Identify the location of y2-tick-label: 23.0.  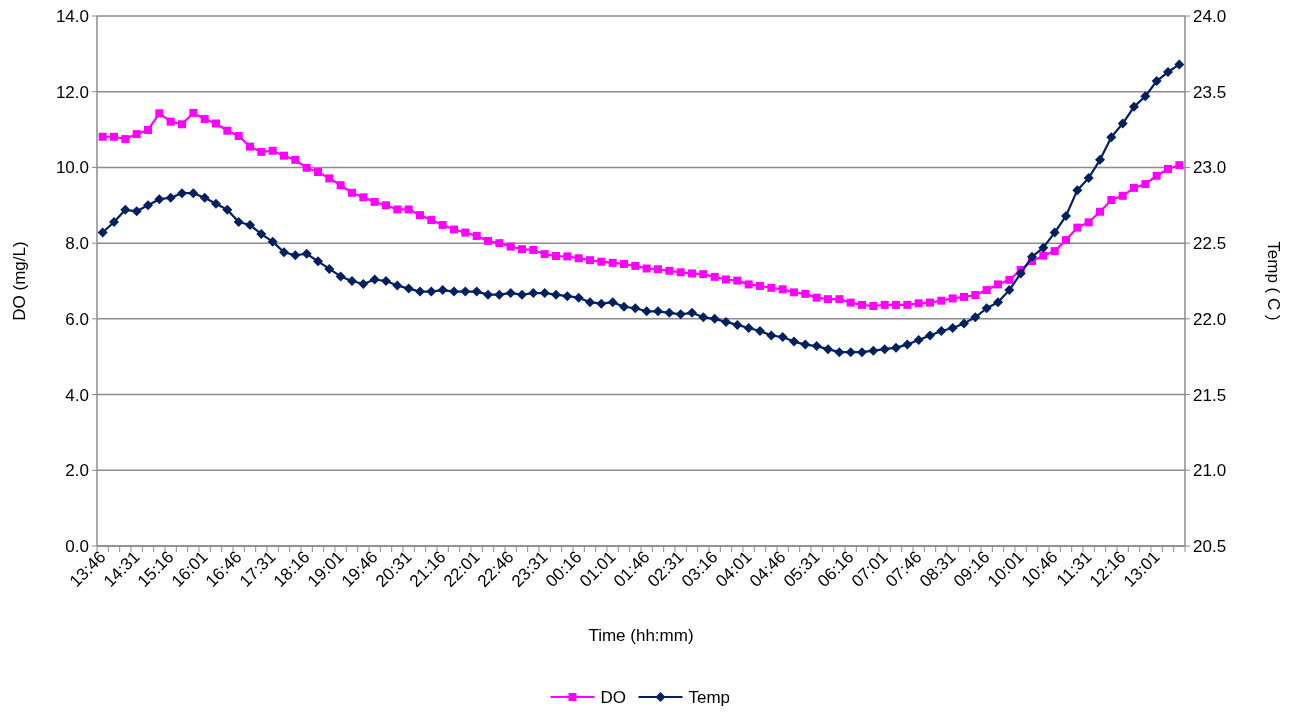
(1210, 168).